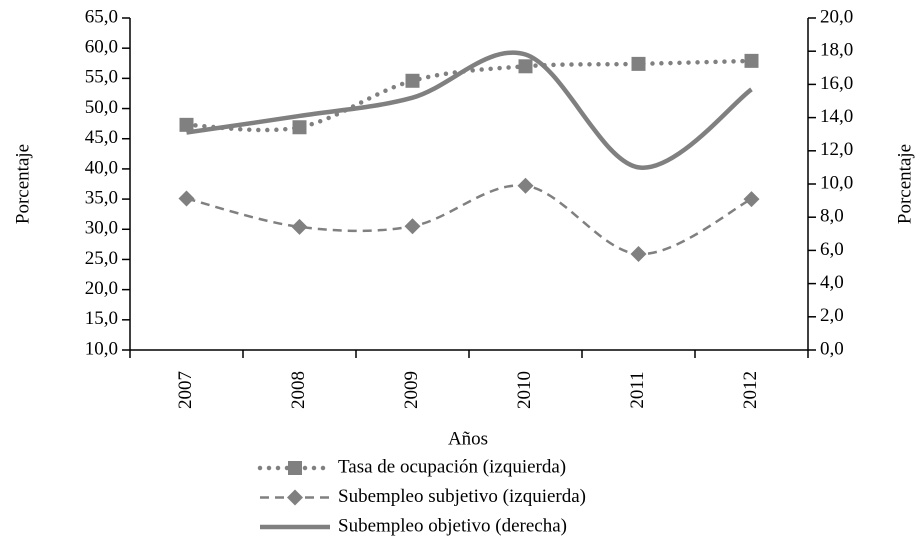 This screenshot has width=921, height=544. What do you see at coordinates (101, 288) in the screenshot?
I see `y-tick-label: 20,0` at bounding box center [101, 288].